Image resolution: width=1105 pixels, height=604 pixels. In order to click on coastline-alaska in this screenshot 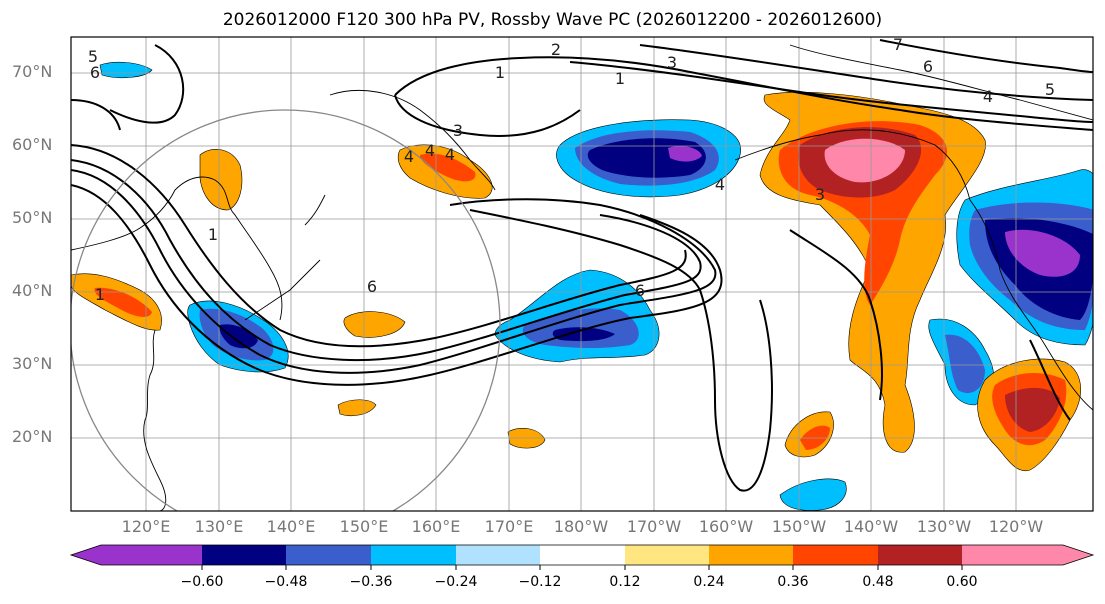, I will do `click(852, 165)`.